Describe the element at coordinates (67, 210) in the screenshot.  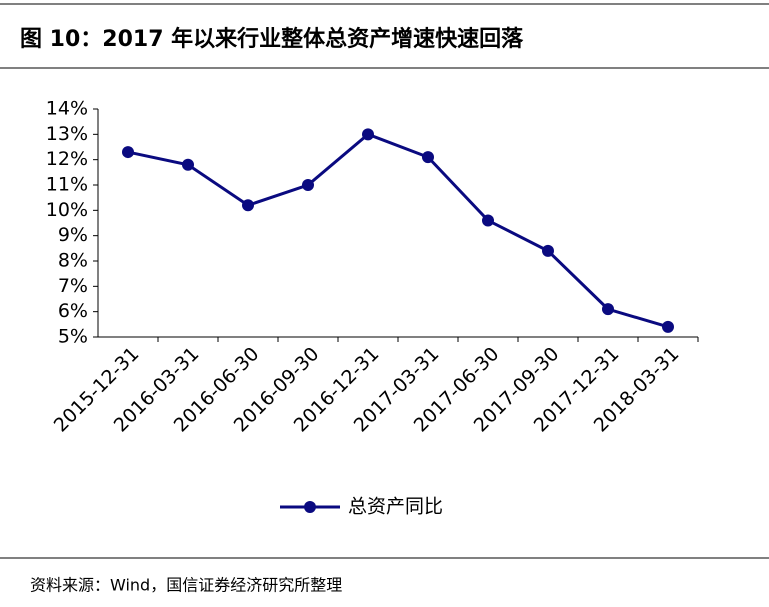
I see `y-tick-label: 10%` at that location.